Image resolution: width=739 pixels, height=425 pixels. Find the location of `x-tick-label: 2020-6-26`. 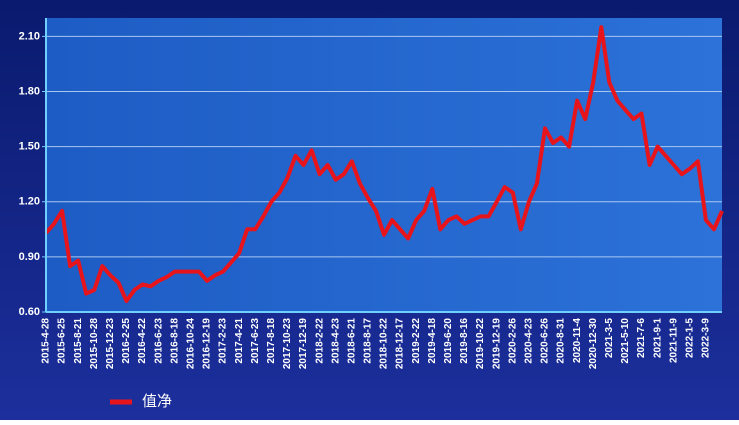

x-tick-label: 2020-6-26 is located at coordinates (545, 341).